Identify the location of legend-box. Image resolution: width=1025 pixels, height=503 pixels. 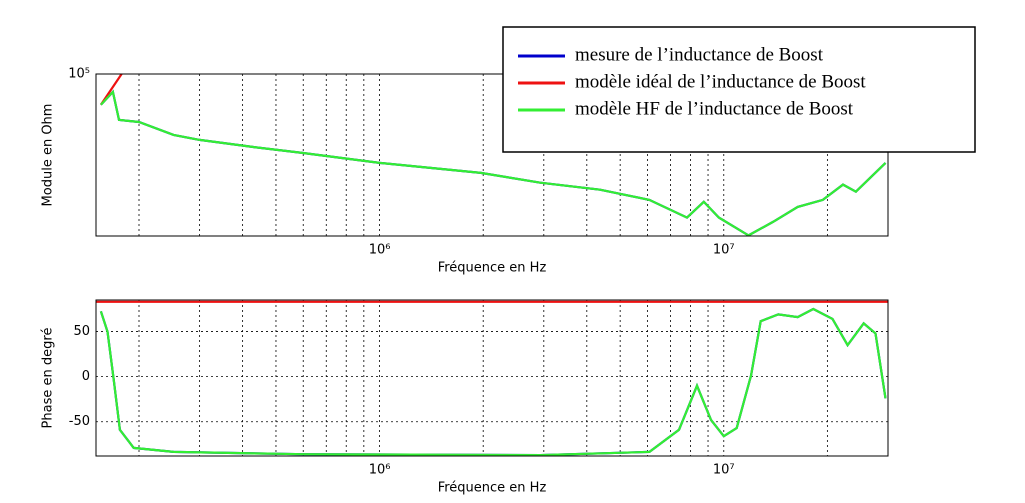
(739, 89).